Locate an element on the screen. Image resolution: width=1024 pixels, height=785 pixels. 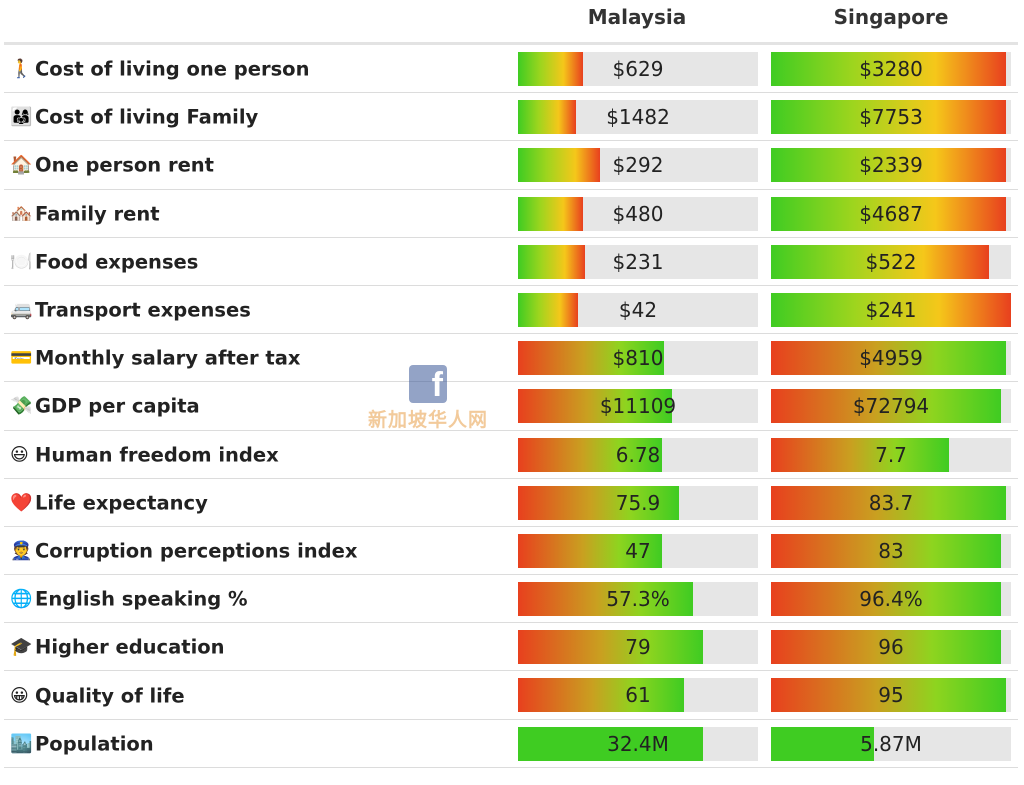
bar-value: 79 is located at coordinates (638, 647).